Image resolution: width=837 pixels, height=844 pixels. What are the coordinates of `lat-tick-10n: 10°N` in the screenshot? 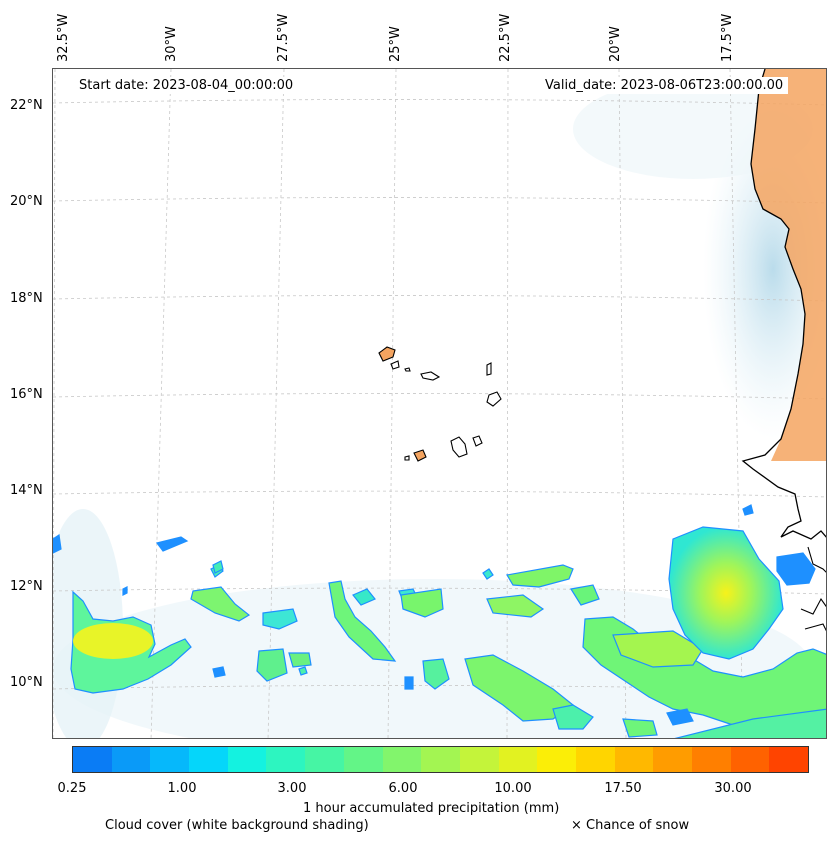 It's located at (26, 682).